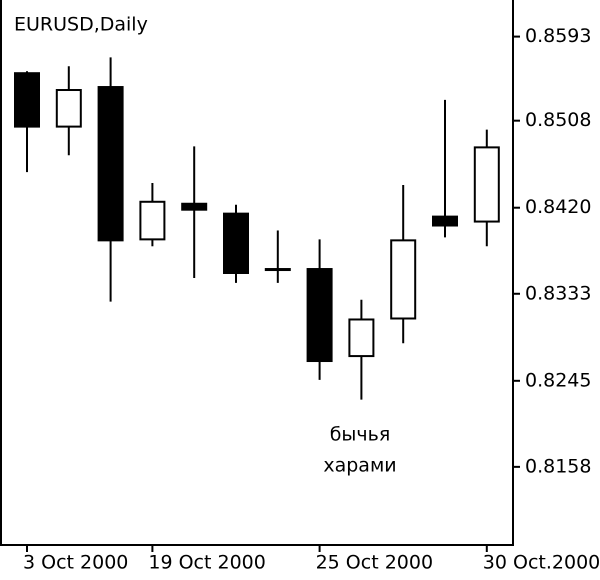 Image resolution: width=600 pixels, height=580 pixels. Describe the element at coordinates (558, 293) in the screenshot. I see `y-tick-label: 0.8333` at that location.